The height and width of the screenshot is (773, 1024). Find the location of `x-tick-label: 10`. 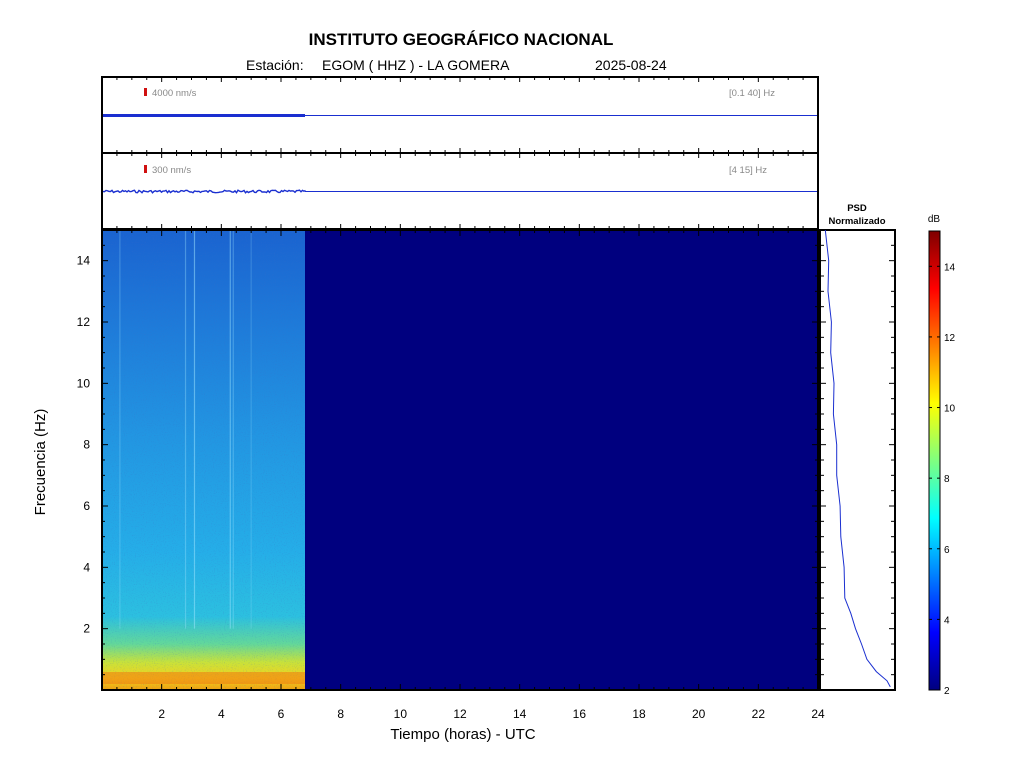

x-tick-label: 10 is located at coordinates (401, 714).